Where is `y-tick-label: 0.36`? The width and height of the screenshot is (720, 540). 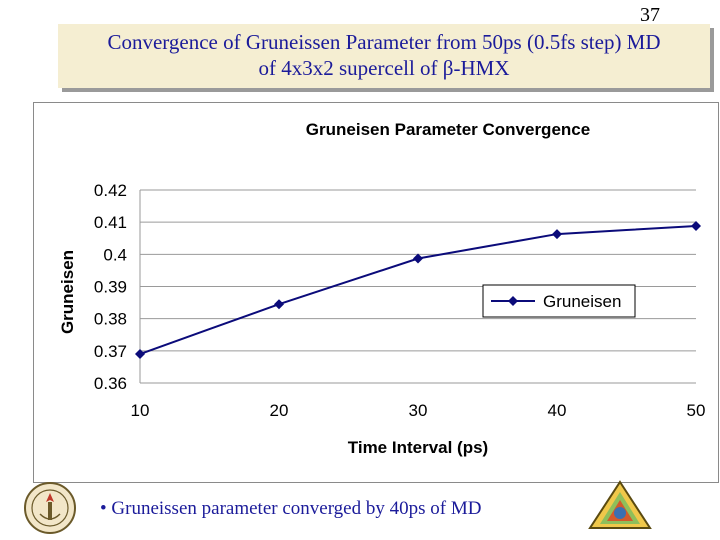 y-tick-label: 0.36 is located at coordinates (110, 383).